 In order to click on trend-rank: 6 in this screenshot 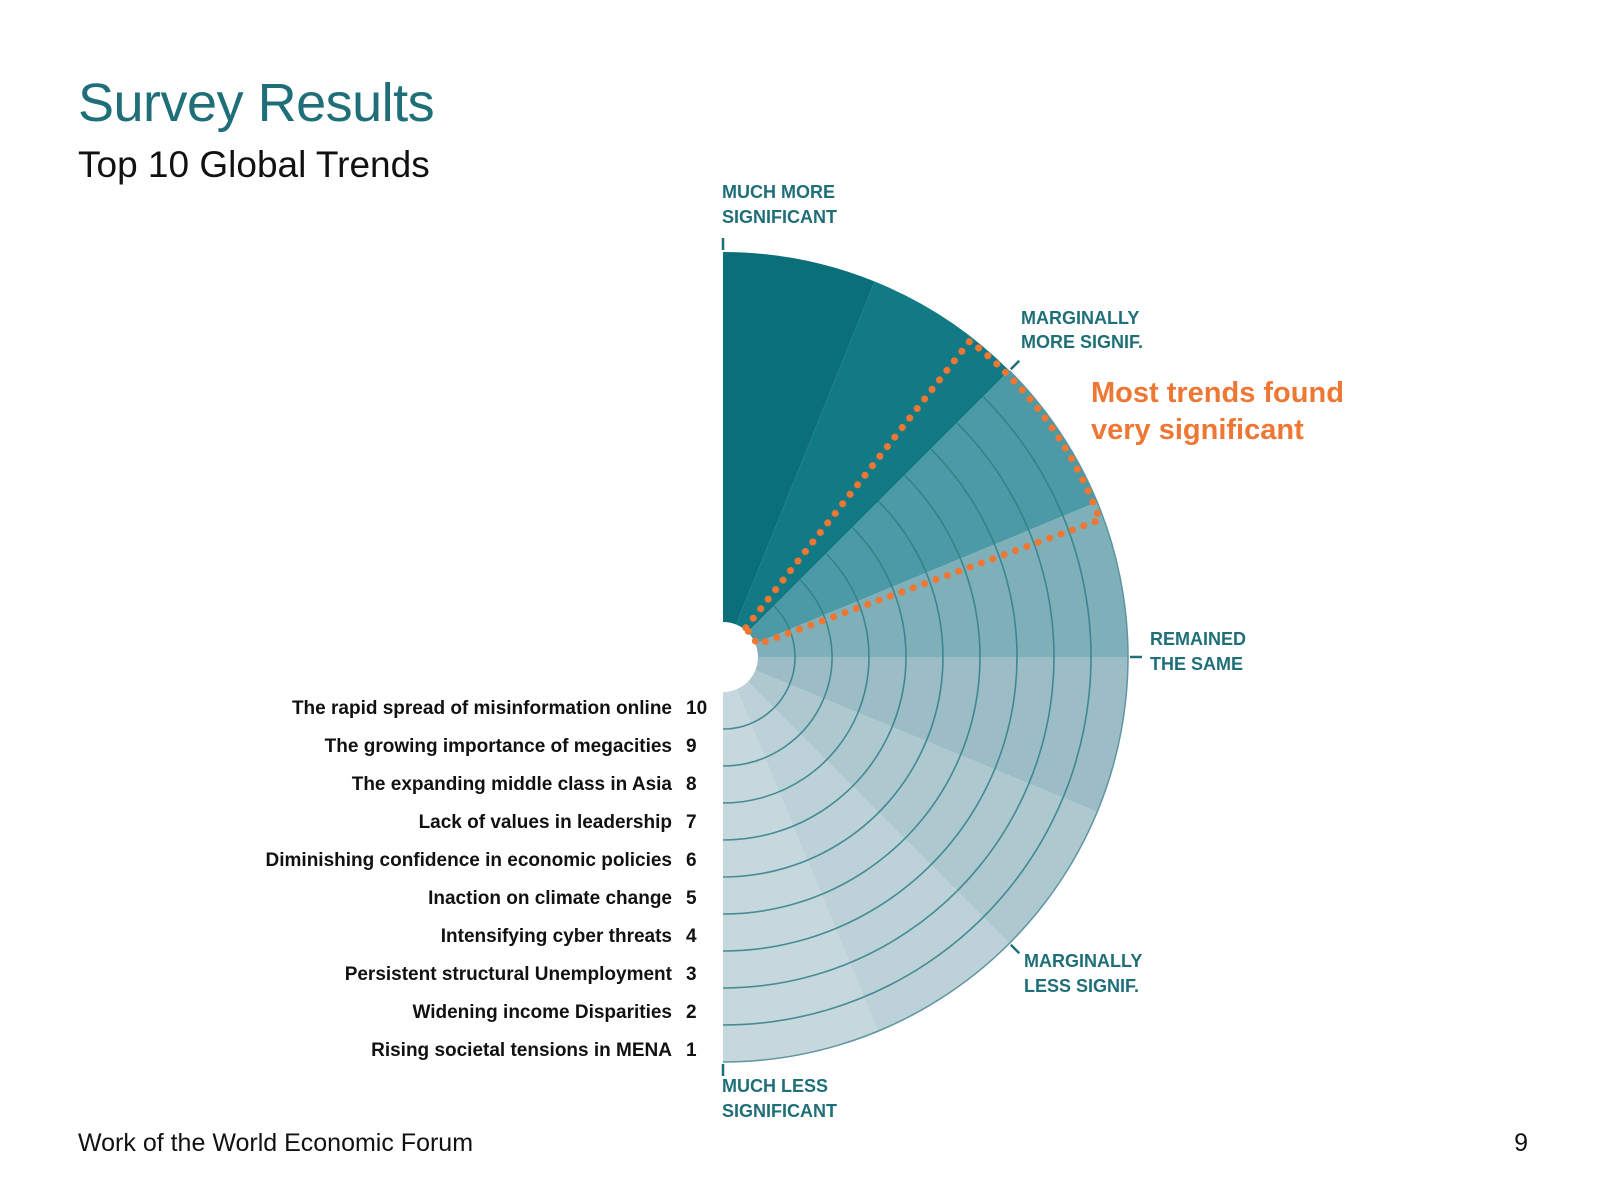, I will do `click(691, 860)`.